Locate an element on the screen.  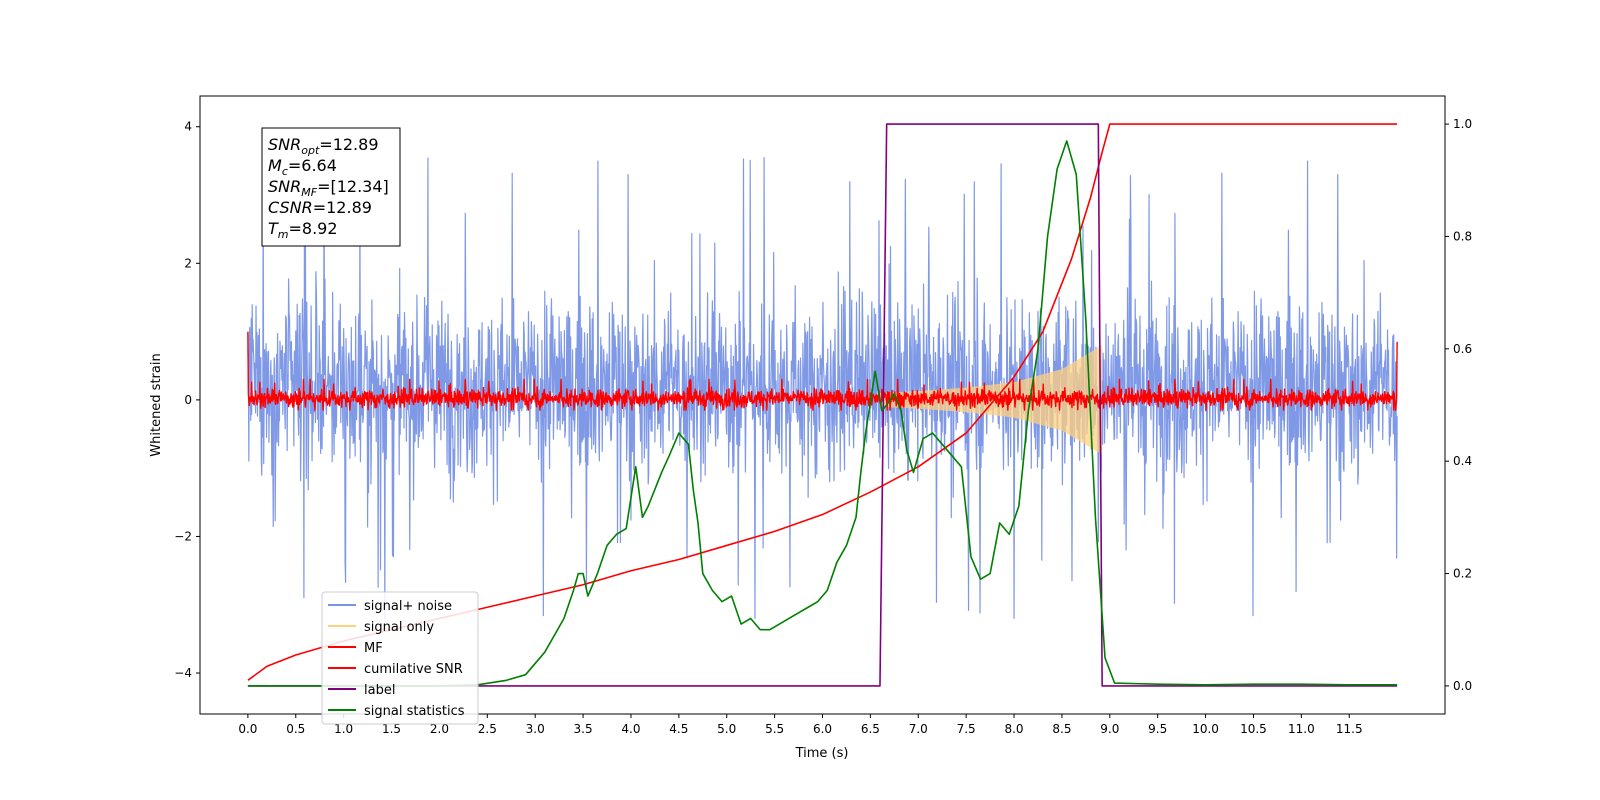
x-tick-label: 10.0 is located at coordinates (1205, 729).